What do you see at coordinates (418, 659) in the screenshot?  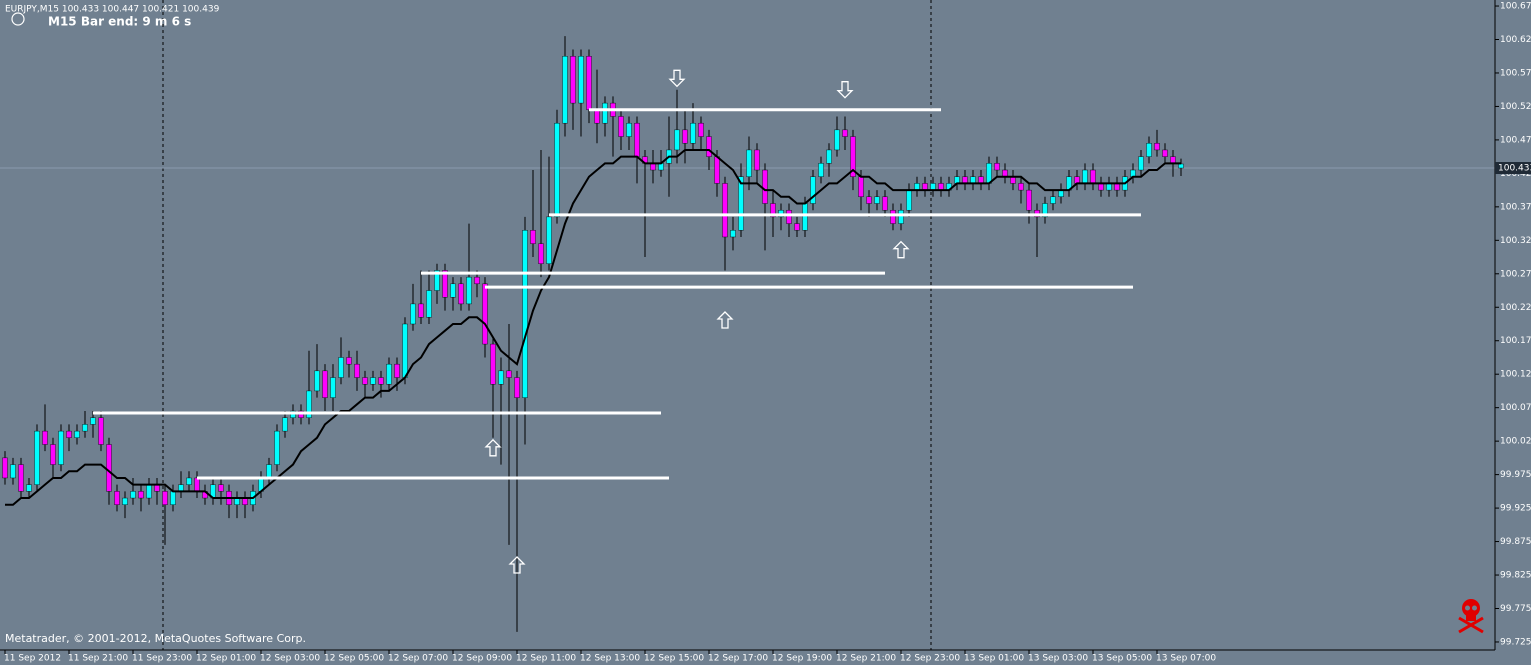 I see `x-tick-label: 12 Sep 07:00` at bounding box center [418, 659].